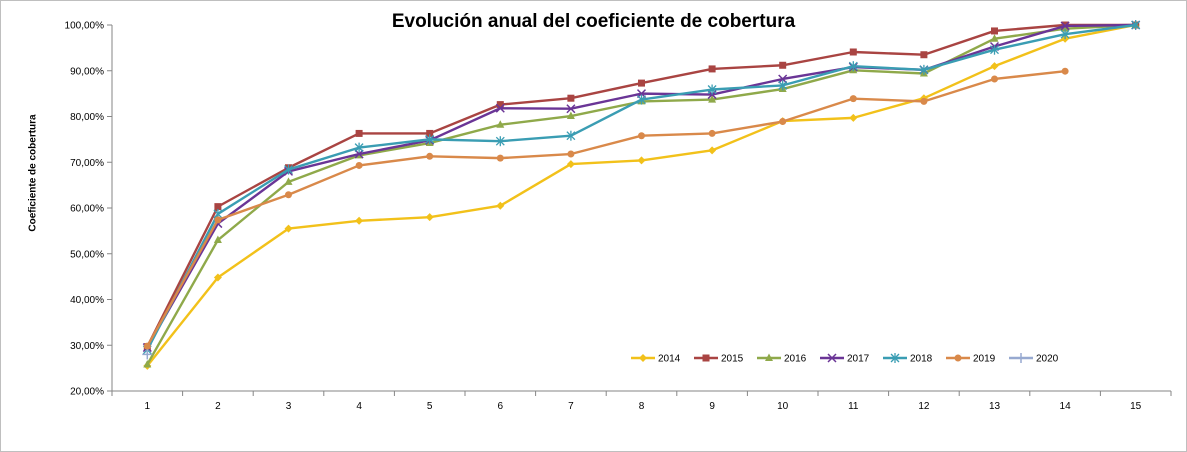 The width and height of the screenshot is (1187, 452). Describe the element at coordinates (971, 359) in the screenshot. I see `legend-item-2019: 2019` at that location.